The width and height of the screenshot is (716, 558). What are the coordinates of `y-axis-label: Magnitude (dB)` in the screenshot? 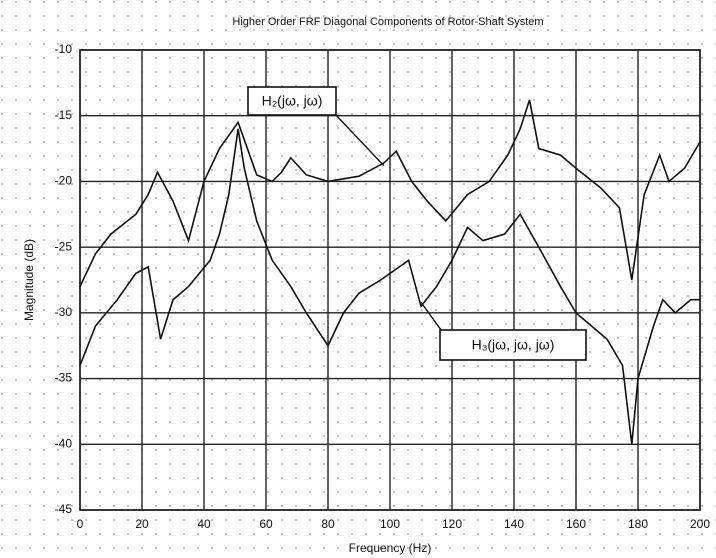 It's located at (29, 280).